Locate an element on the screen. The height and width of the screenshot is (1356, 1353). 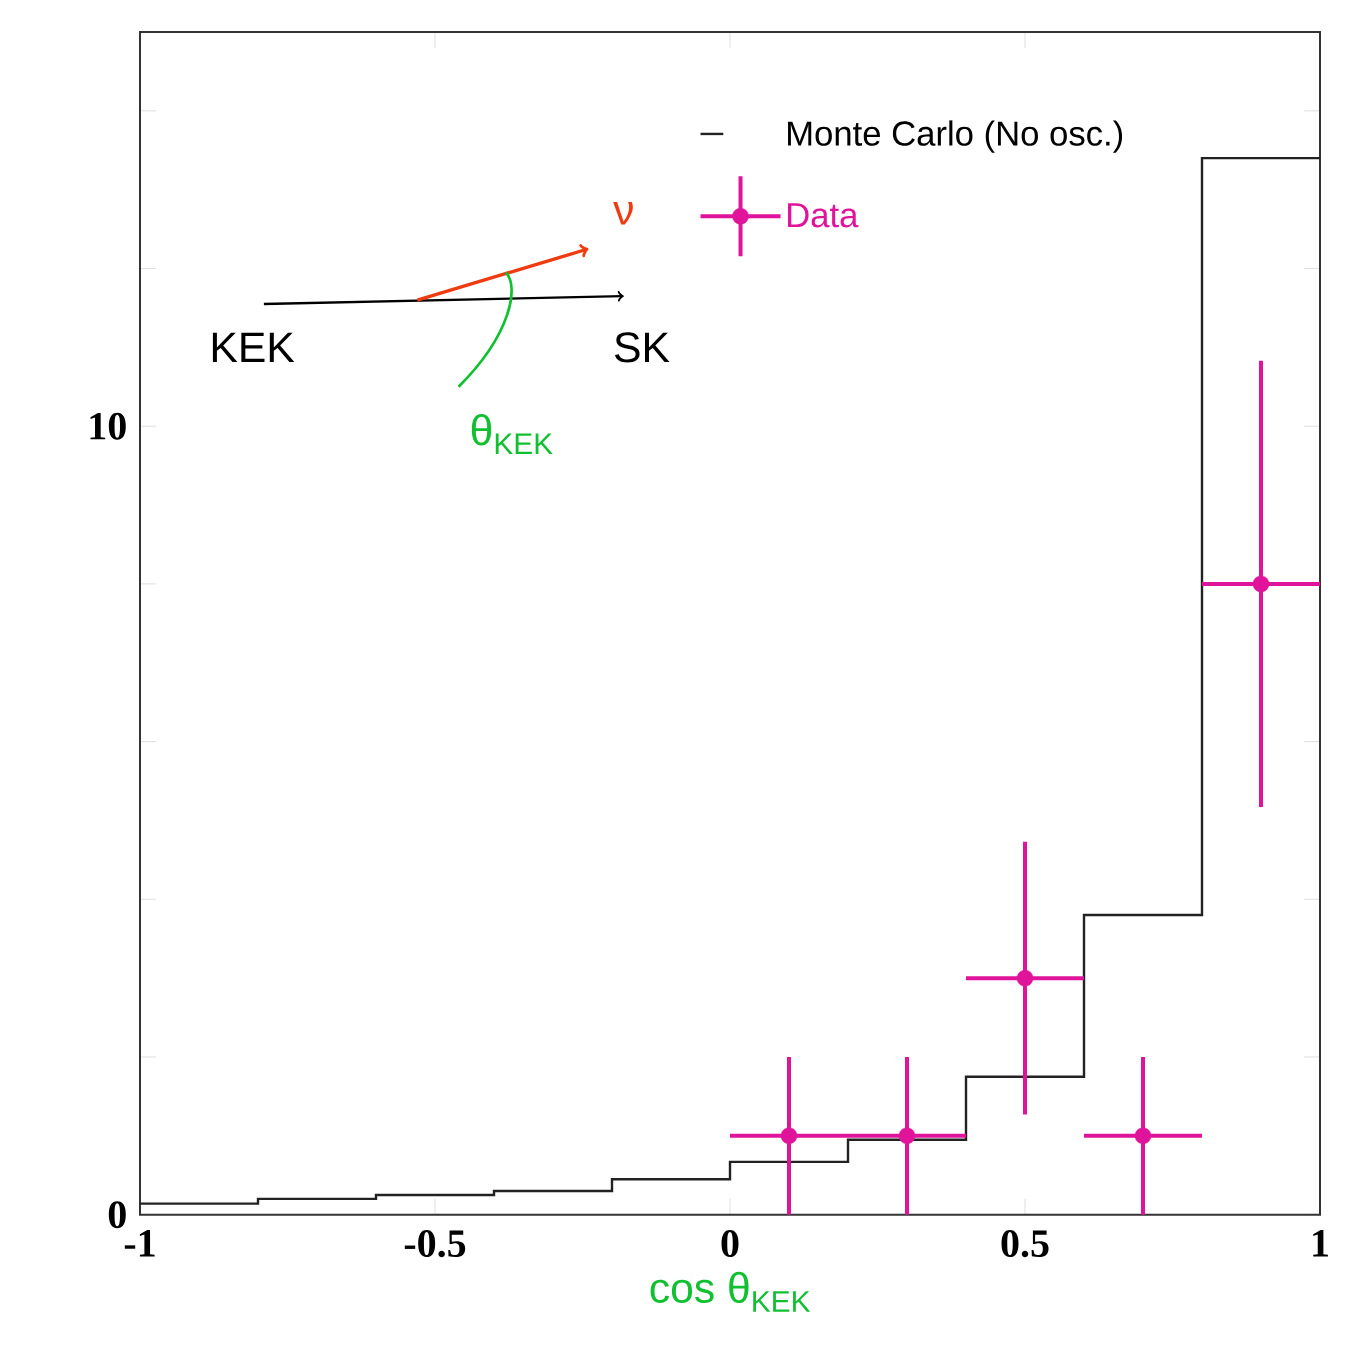
y-tick-label: 10 is located at coordinates (108, 426).